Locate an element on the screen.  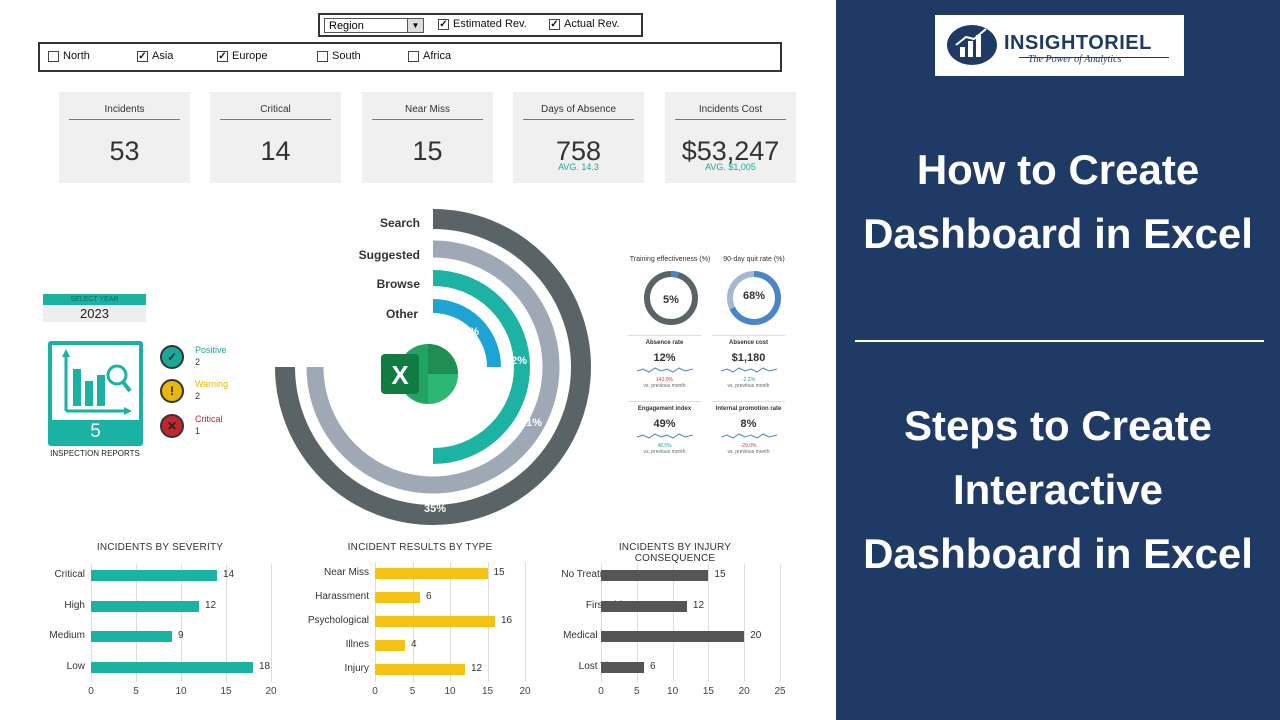
quit-rate-title: 90-day quit rate (%) is located at coordinates (754, 259).